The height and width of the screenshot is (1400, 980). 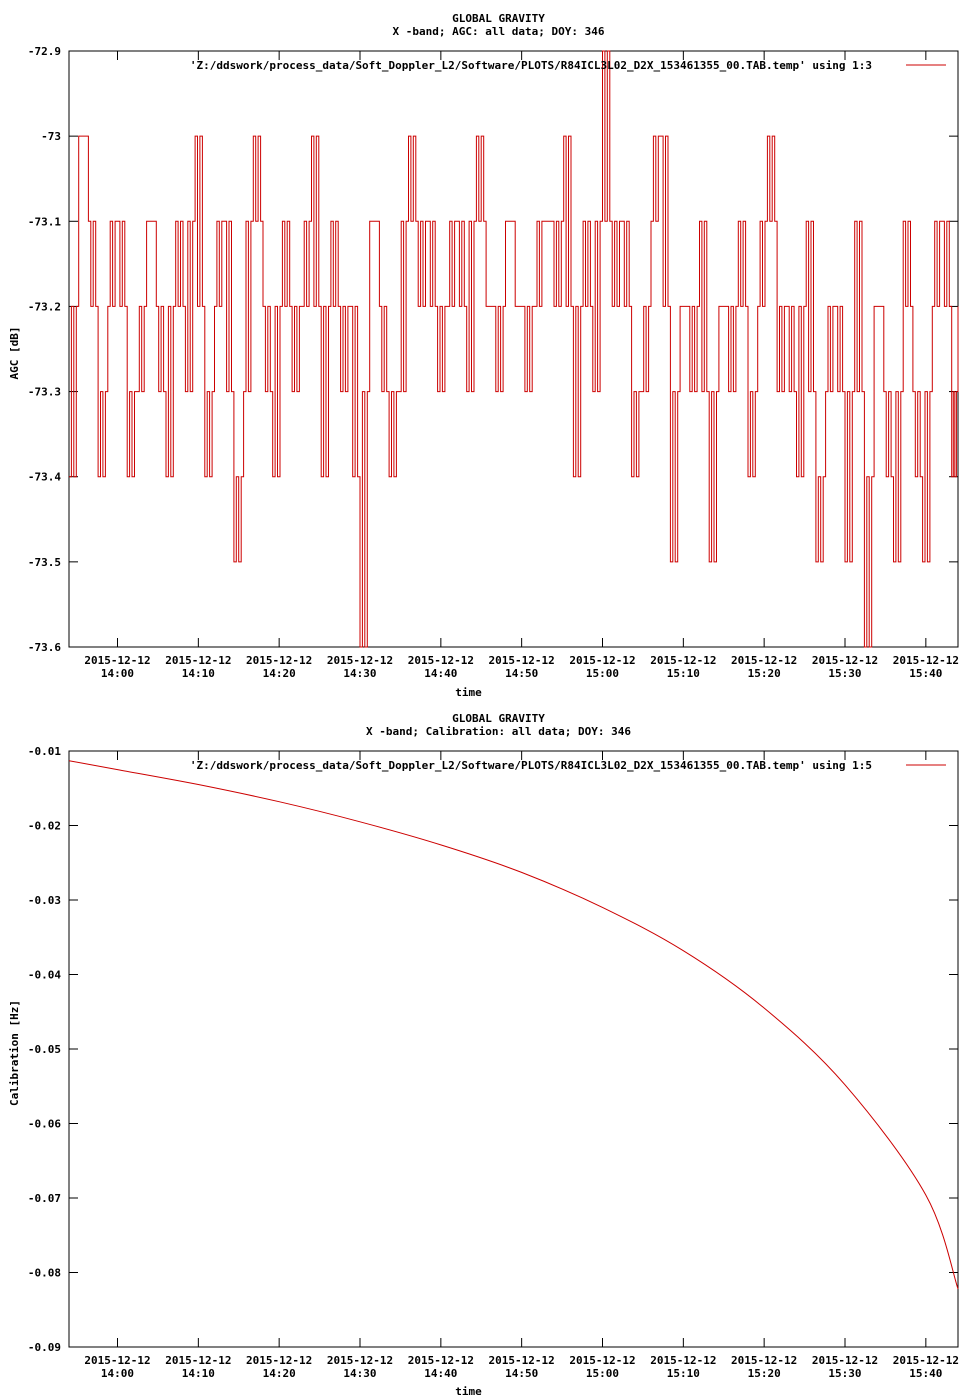 What do you see at coordinates (498, 731) in the screenshot?
I see `chart-subtitle: X -band; Calibration: all data; DOY: 346` at bounding box center [498, 731].